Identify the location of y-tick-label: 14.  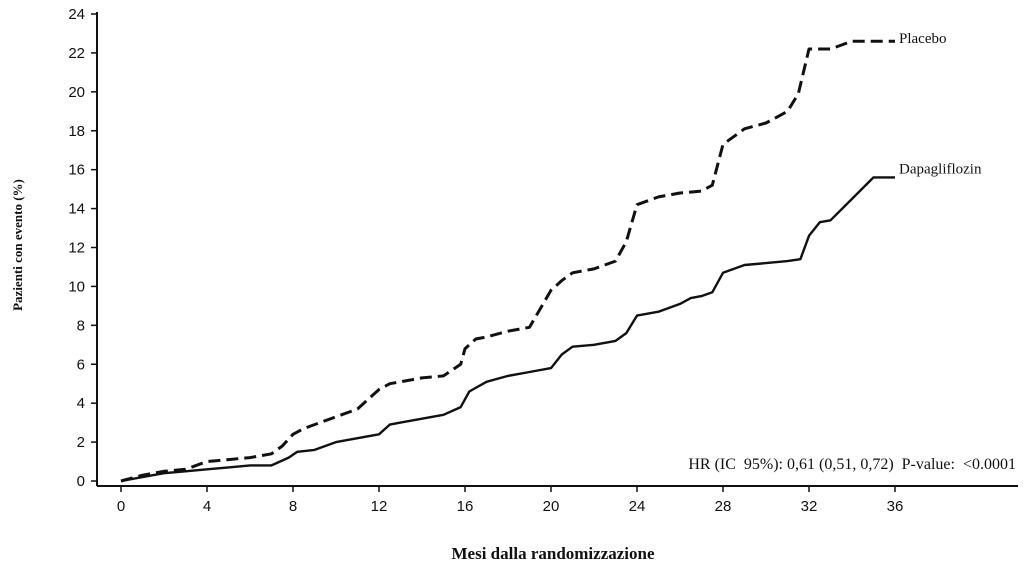
(76, 209).